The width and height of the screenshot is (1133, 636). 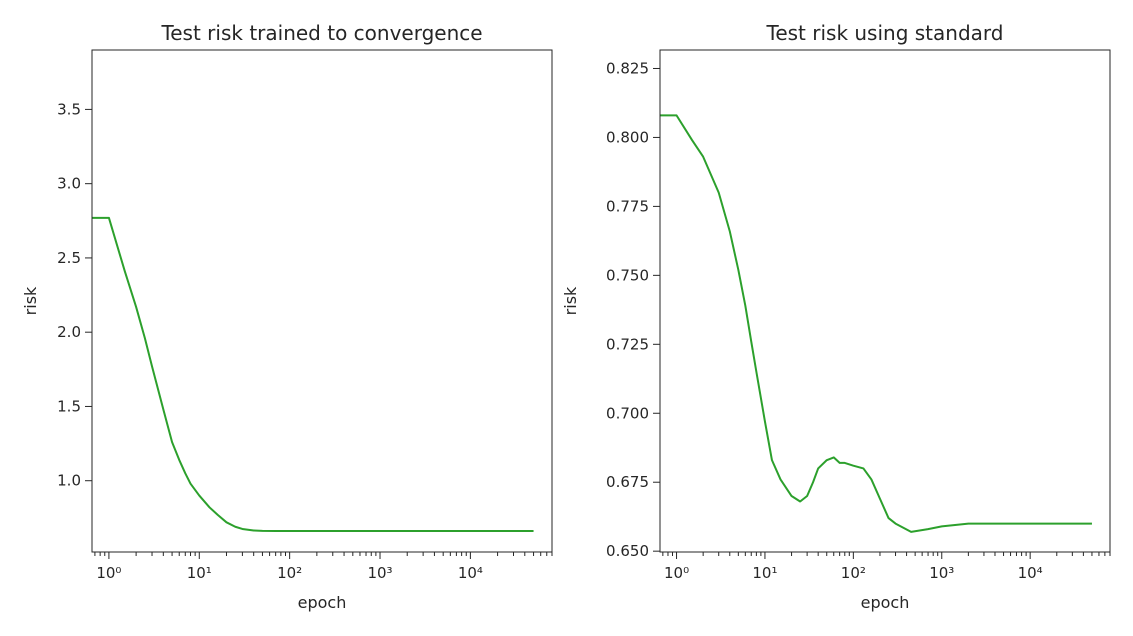 I want to click on chart-right-title: Test risk using standard, so click(x=885, y=33).